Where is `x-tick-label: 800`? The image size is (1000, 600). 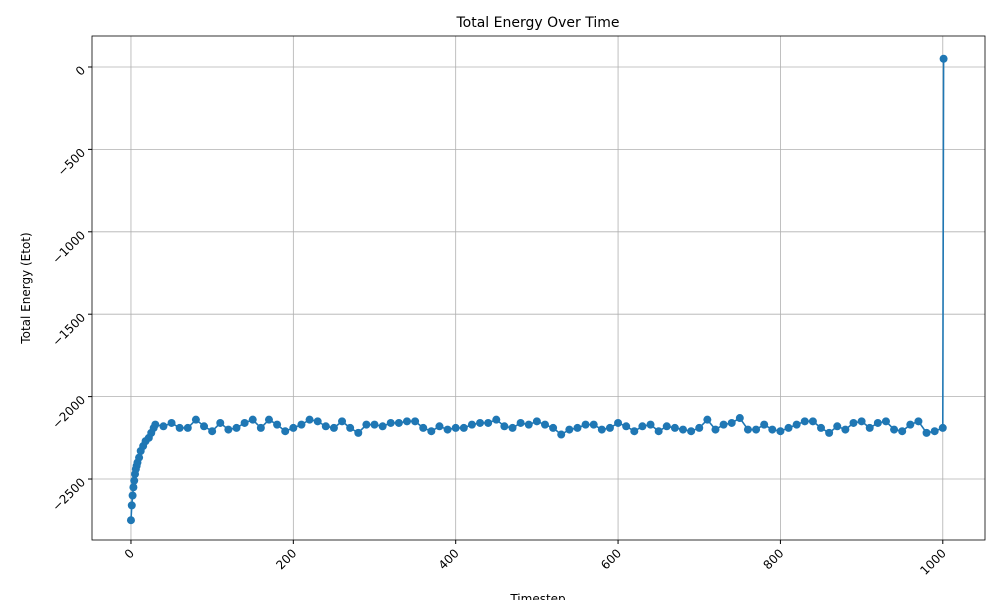 x-tick-label: 800 is located at coordinates (773, 559).